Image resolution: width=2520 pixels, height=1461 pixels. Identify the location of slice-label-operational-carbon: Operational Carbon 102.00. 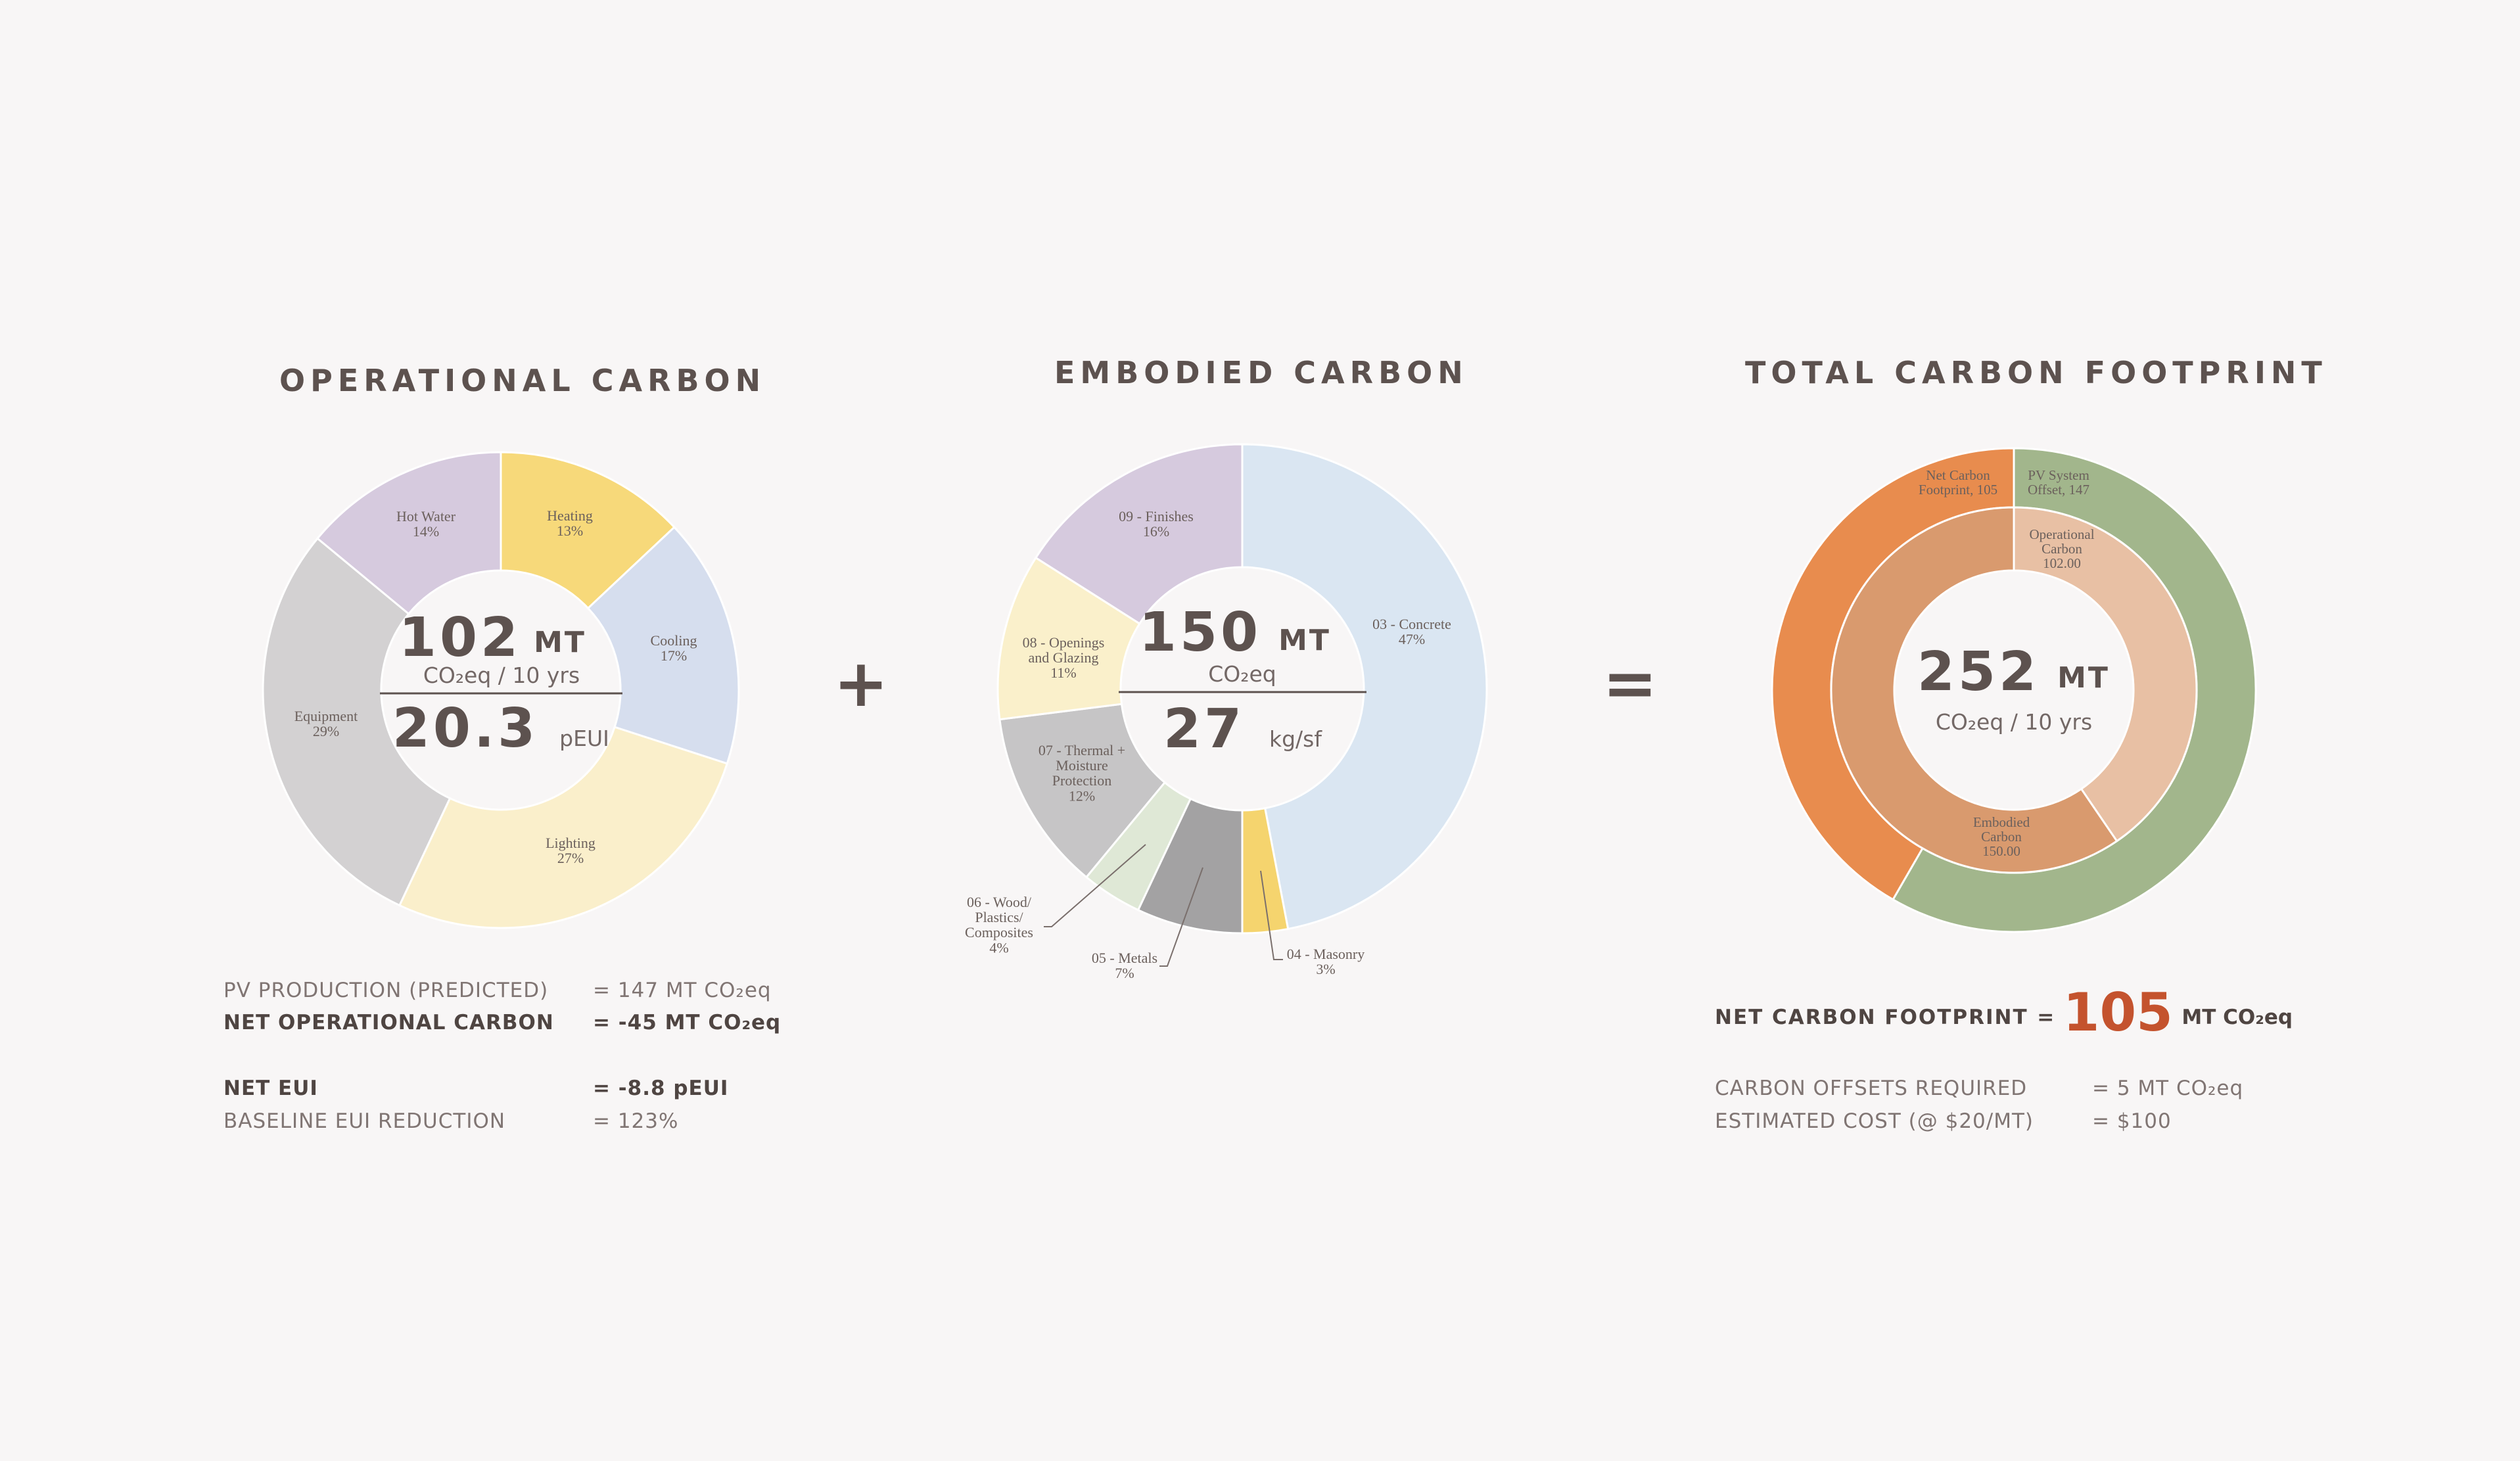
(2061, 548).